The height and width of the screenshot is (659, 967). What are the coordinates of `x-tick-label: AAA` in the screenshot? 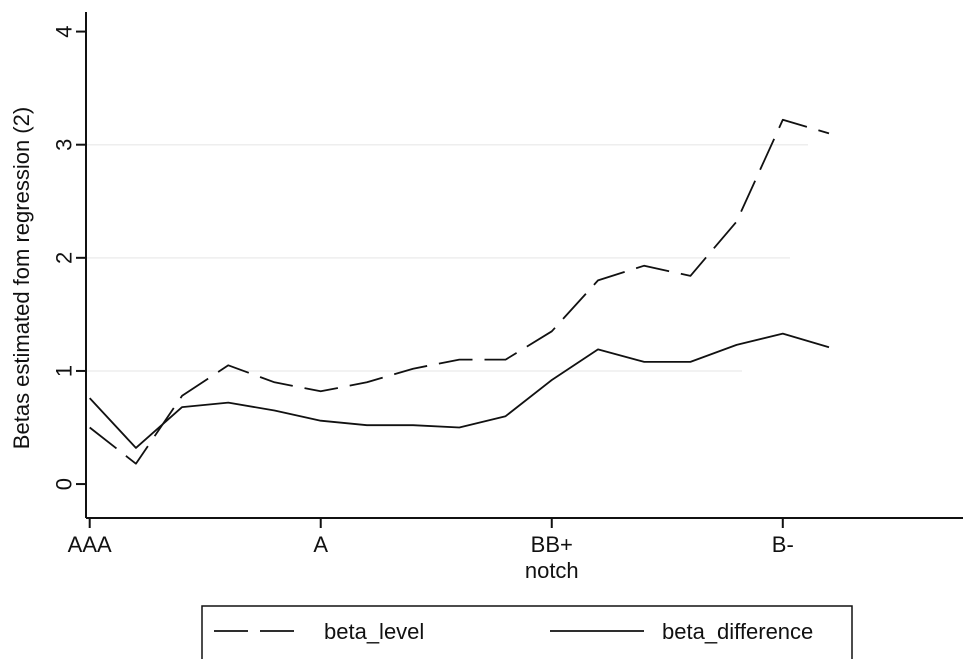 It's located at (90, 544).